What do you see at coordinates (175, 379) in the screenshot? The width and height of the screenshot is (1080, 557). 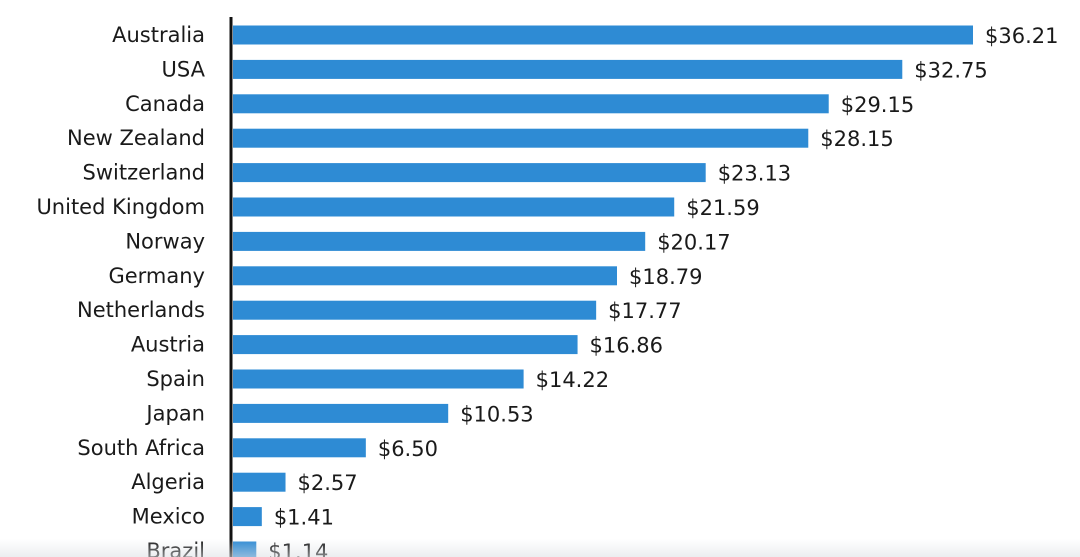 I see `category-label: Spain` at bounding box center [175, 379].